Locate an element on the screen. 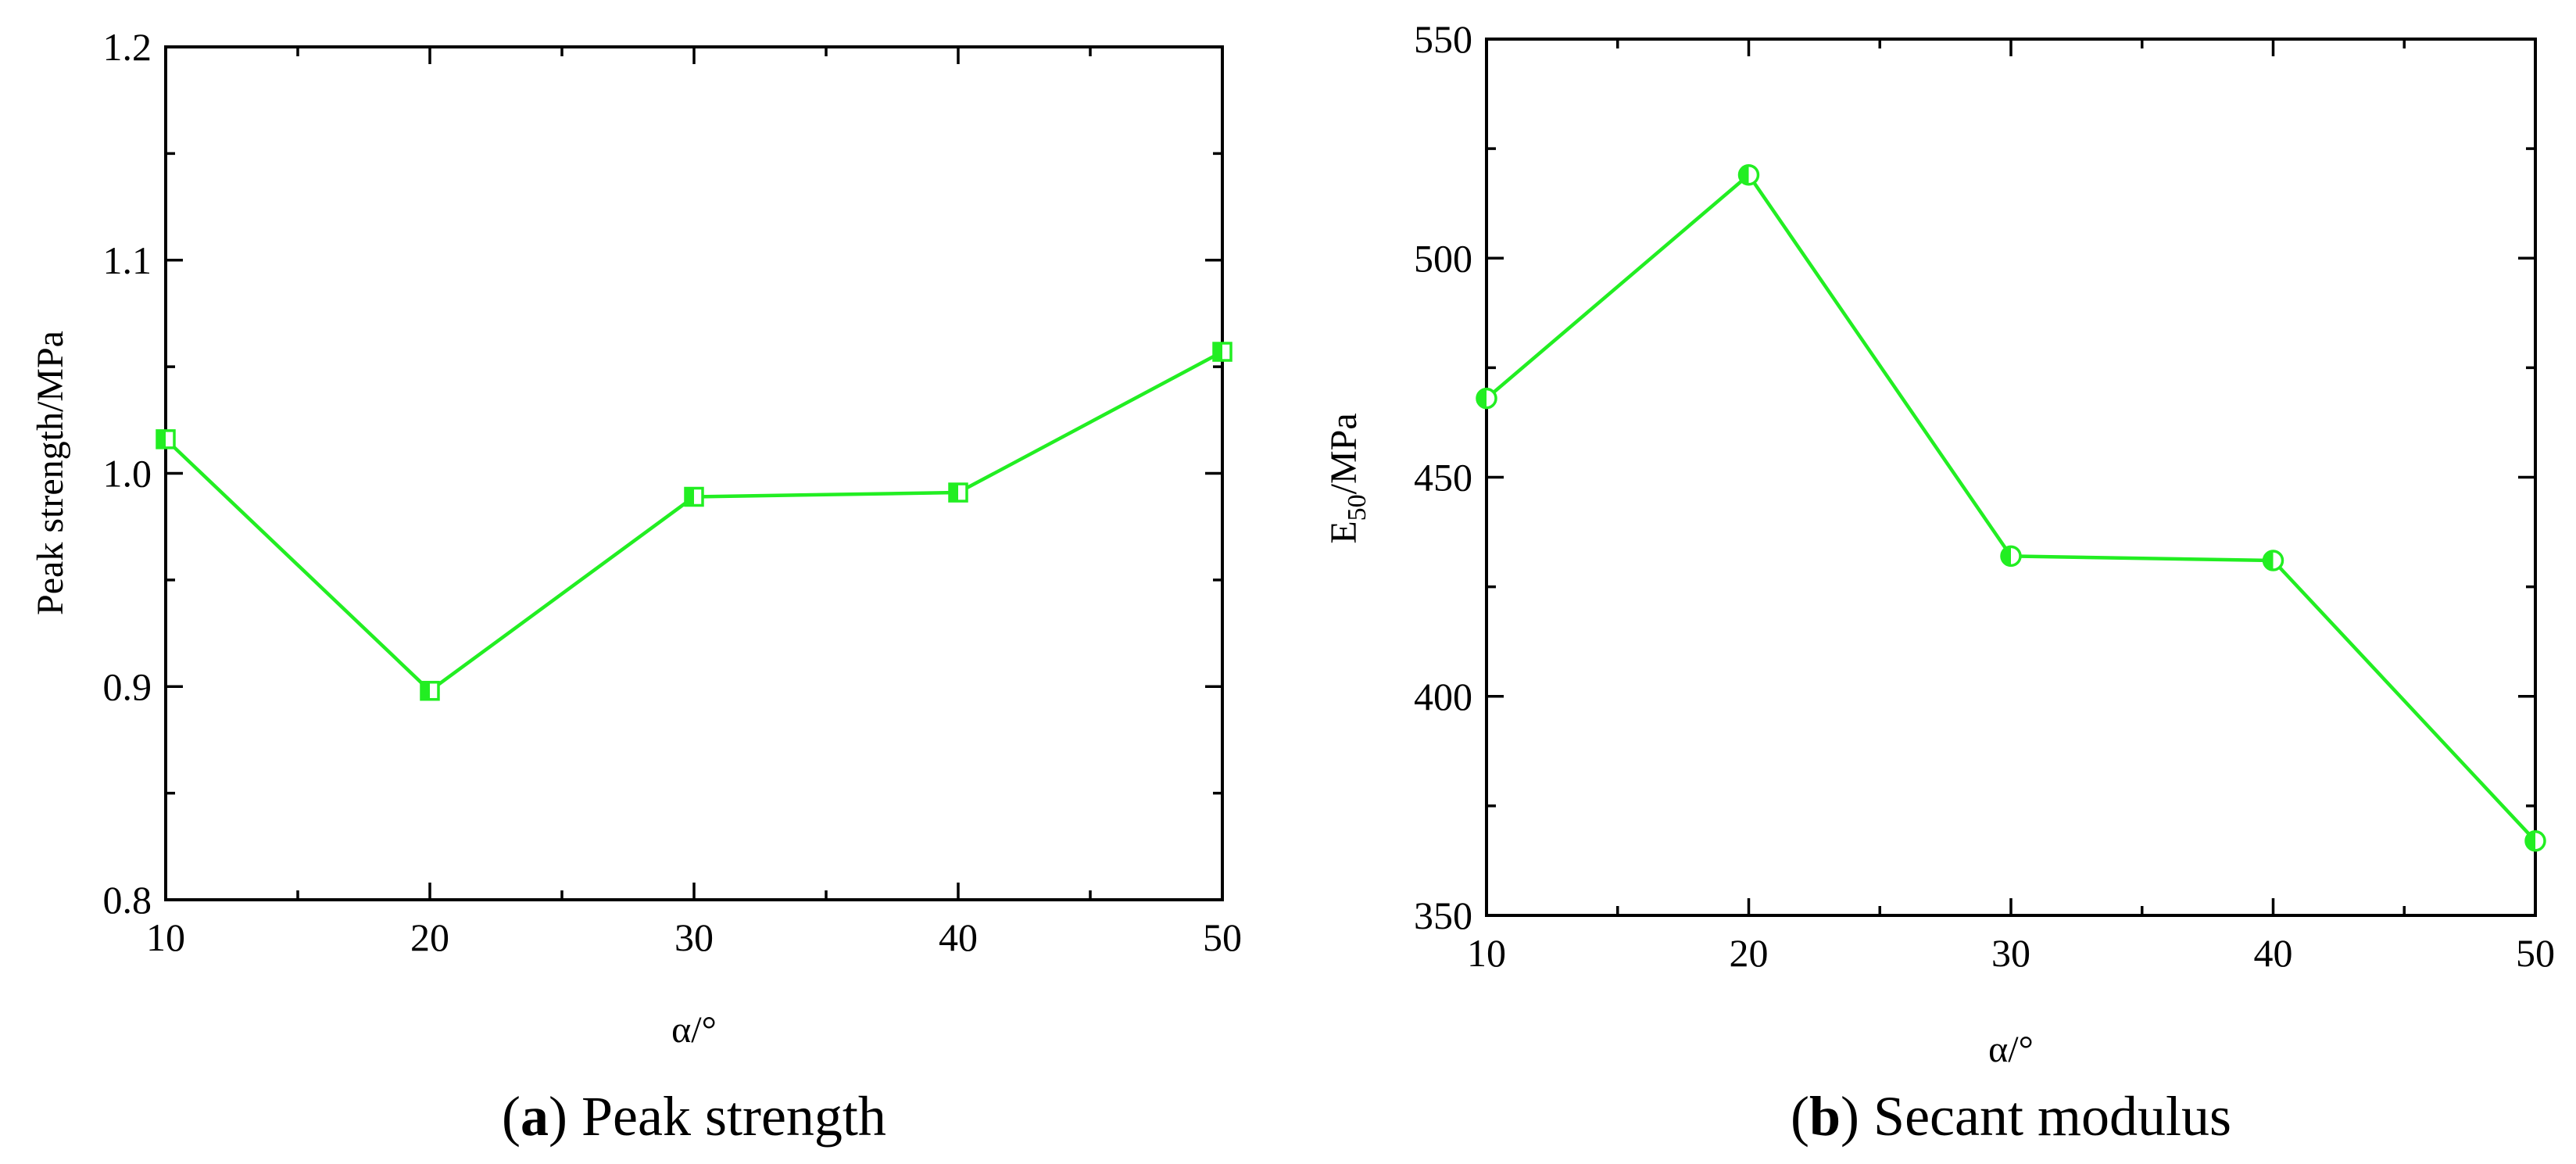 The height and width of the screenshot is (1164, 2576). y-tick-label: 1.0 is located at coordinates (127, 474).